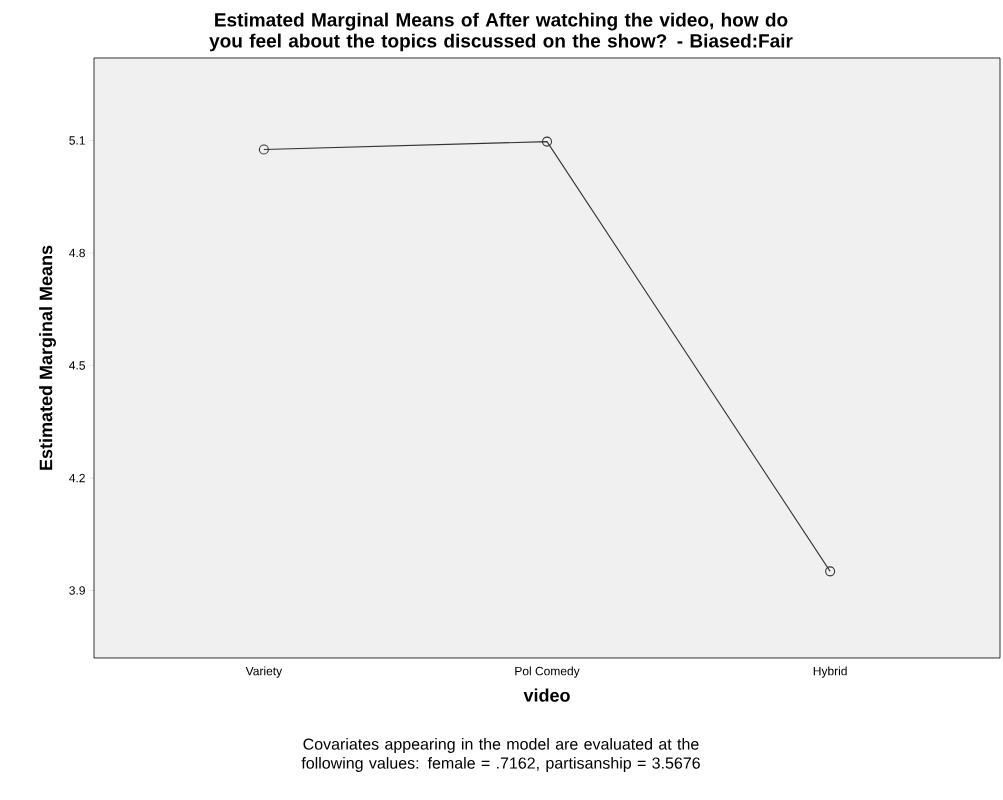 The width and height of the screenshot is (1003, 800). Describe the element at coordinates (500, 755) in the screenshot. I see `text: Covariates appearing in the model are evaluated at the following values: female = .7162, partisanship = 3.5676` at that location.